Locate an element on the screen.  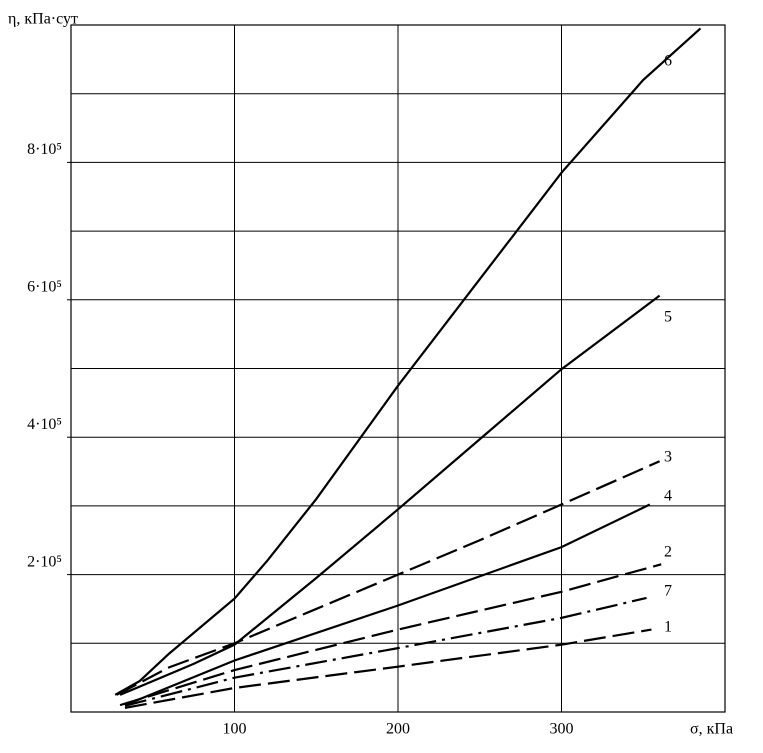
series-label: 6 is located at coordinates (668, 61).